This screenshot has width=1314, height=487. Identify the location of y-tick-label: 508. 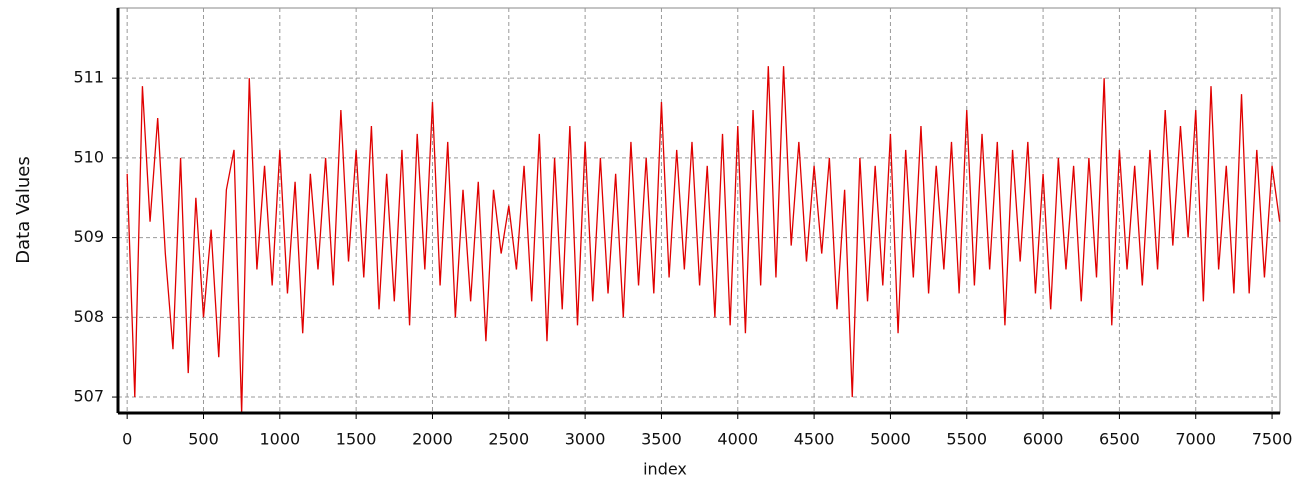
(88, 316).